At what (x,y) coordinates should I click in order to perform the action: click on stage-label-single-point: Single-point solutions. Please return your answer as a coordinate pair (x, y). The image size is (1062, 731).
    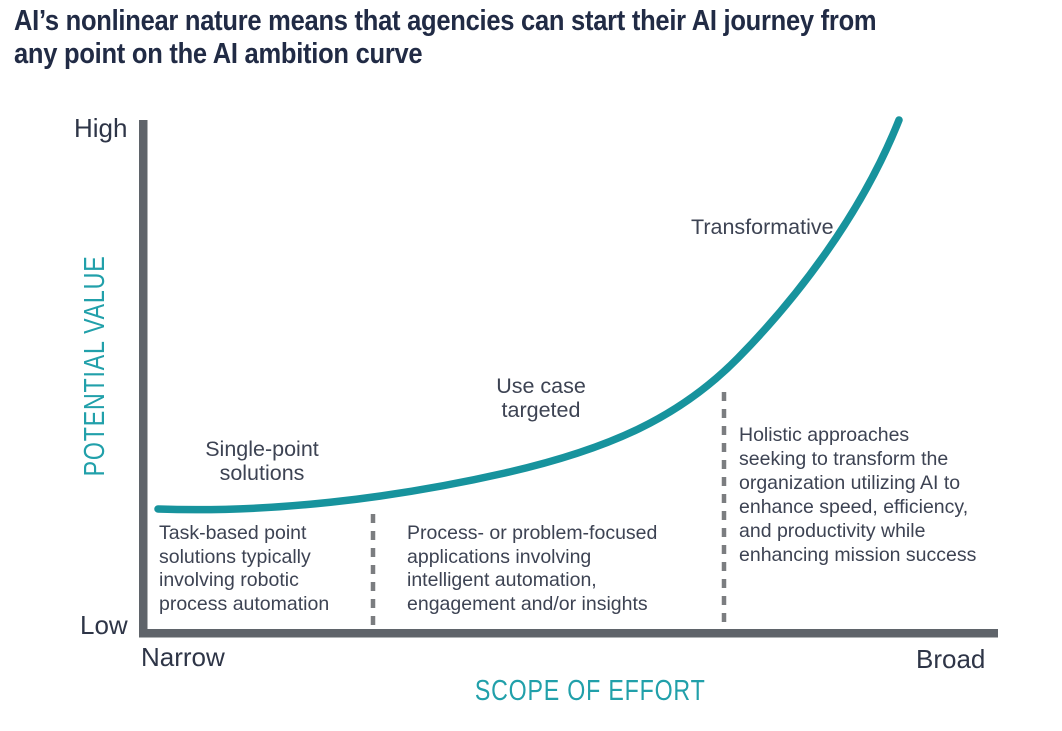
    Looking at the image, I should click on (262, 461).